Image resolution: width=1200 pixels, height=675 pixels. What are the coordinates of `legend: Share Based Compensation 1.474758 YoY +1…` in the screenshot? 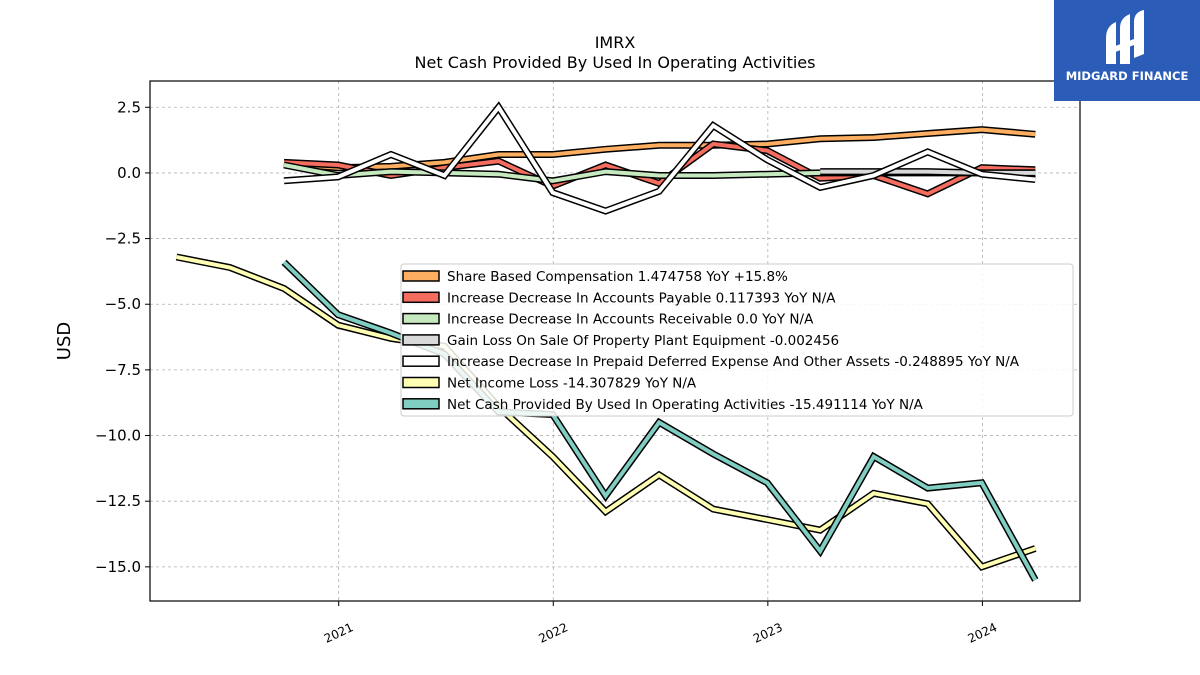 It's located at (737, 340).